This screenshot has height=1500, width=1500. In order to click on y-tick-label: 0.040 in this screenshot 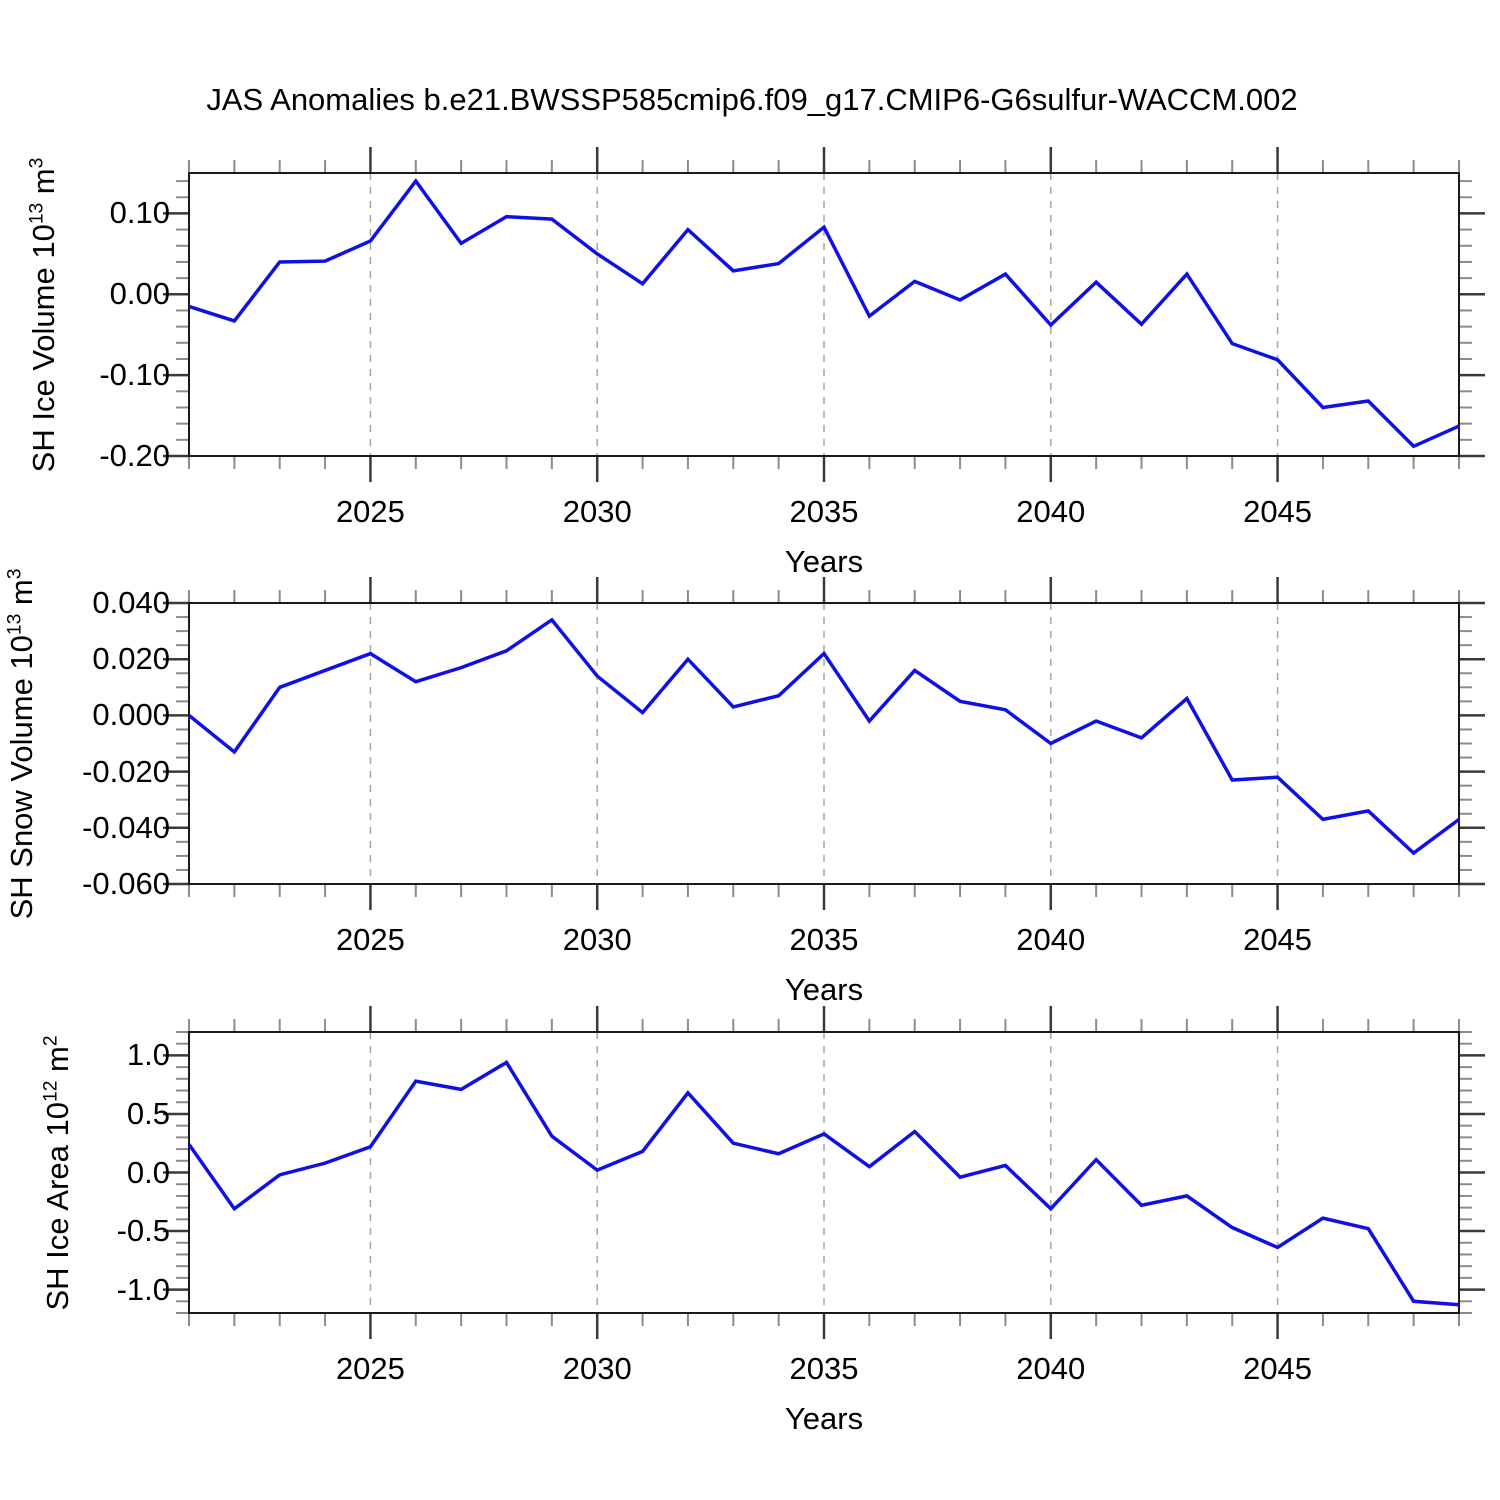, I will do `click(131, 602)`.